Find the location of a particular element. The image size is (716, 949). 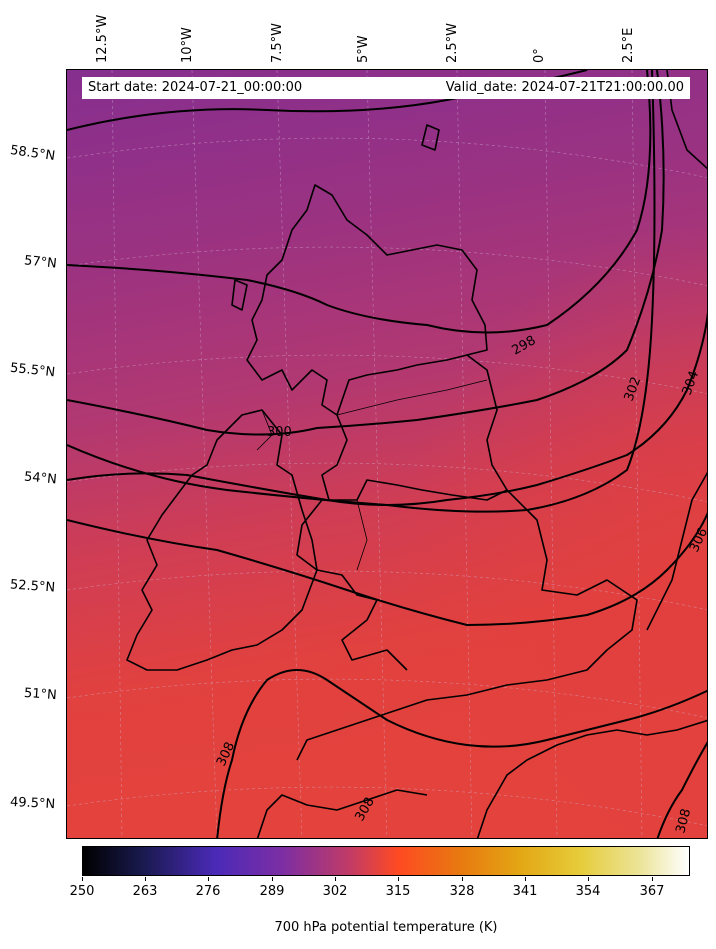

colorbar-label: 302 is located at coordinates (335, 891).